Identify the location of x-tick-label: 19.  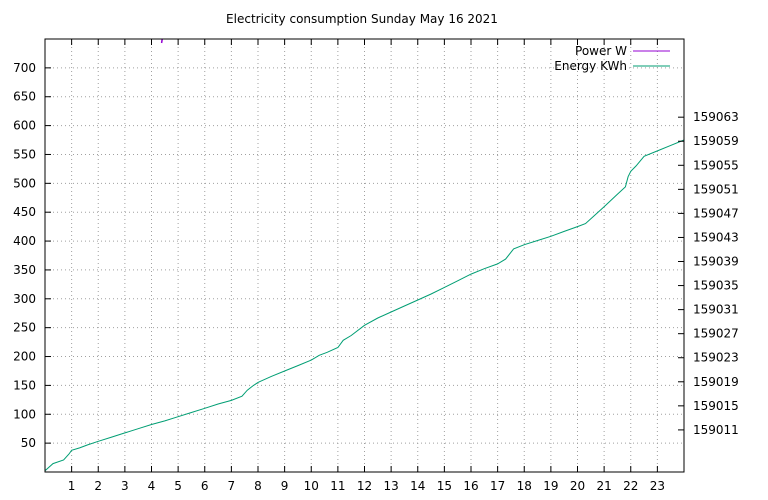
(550, 486).